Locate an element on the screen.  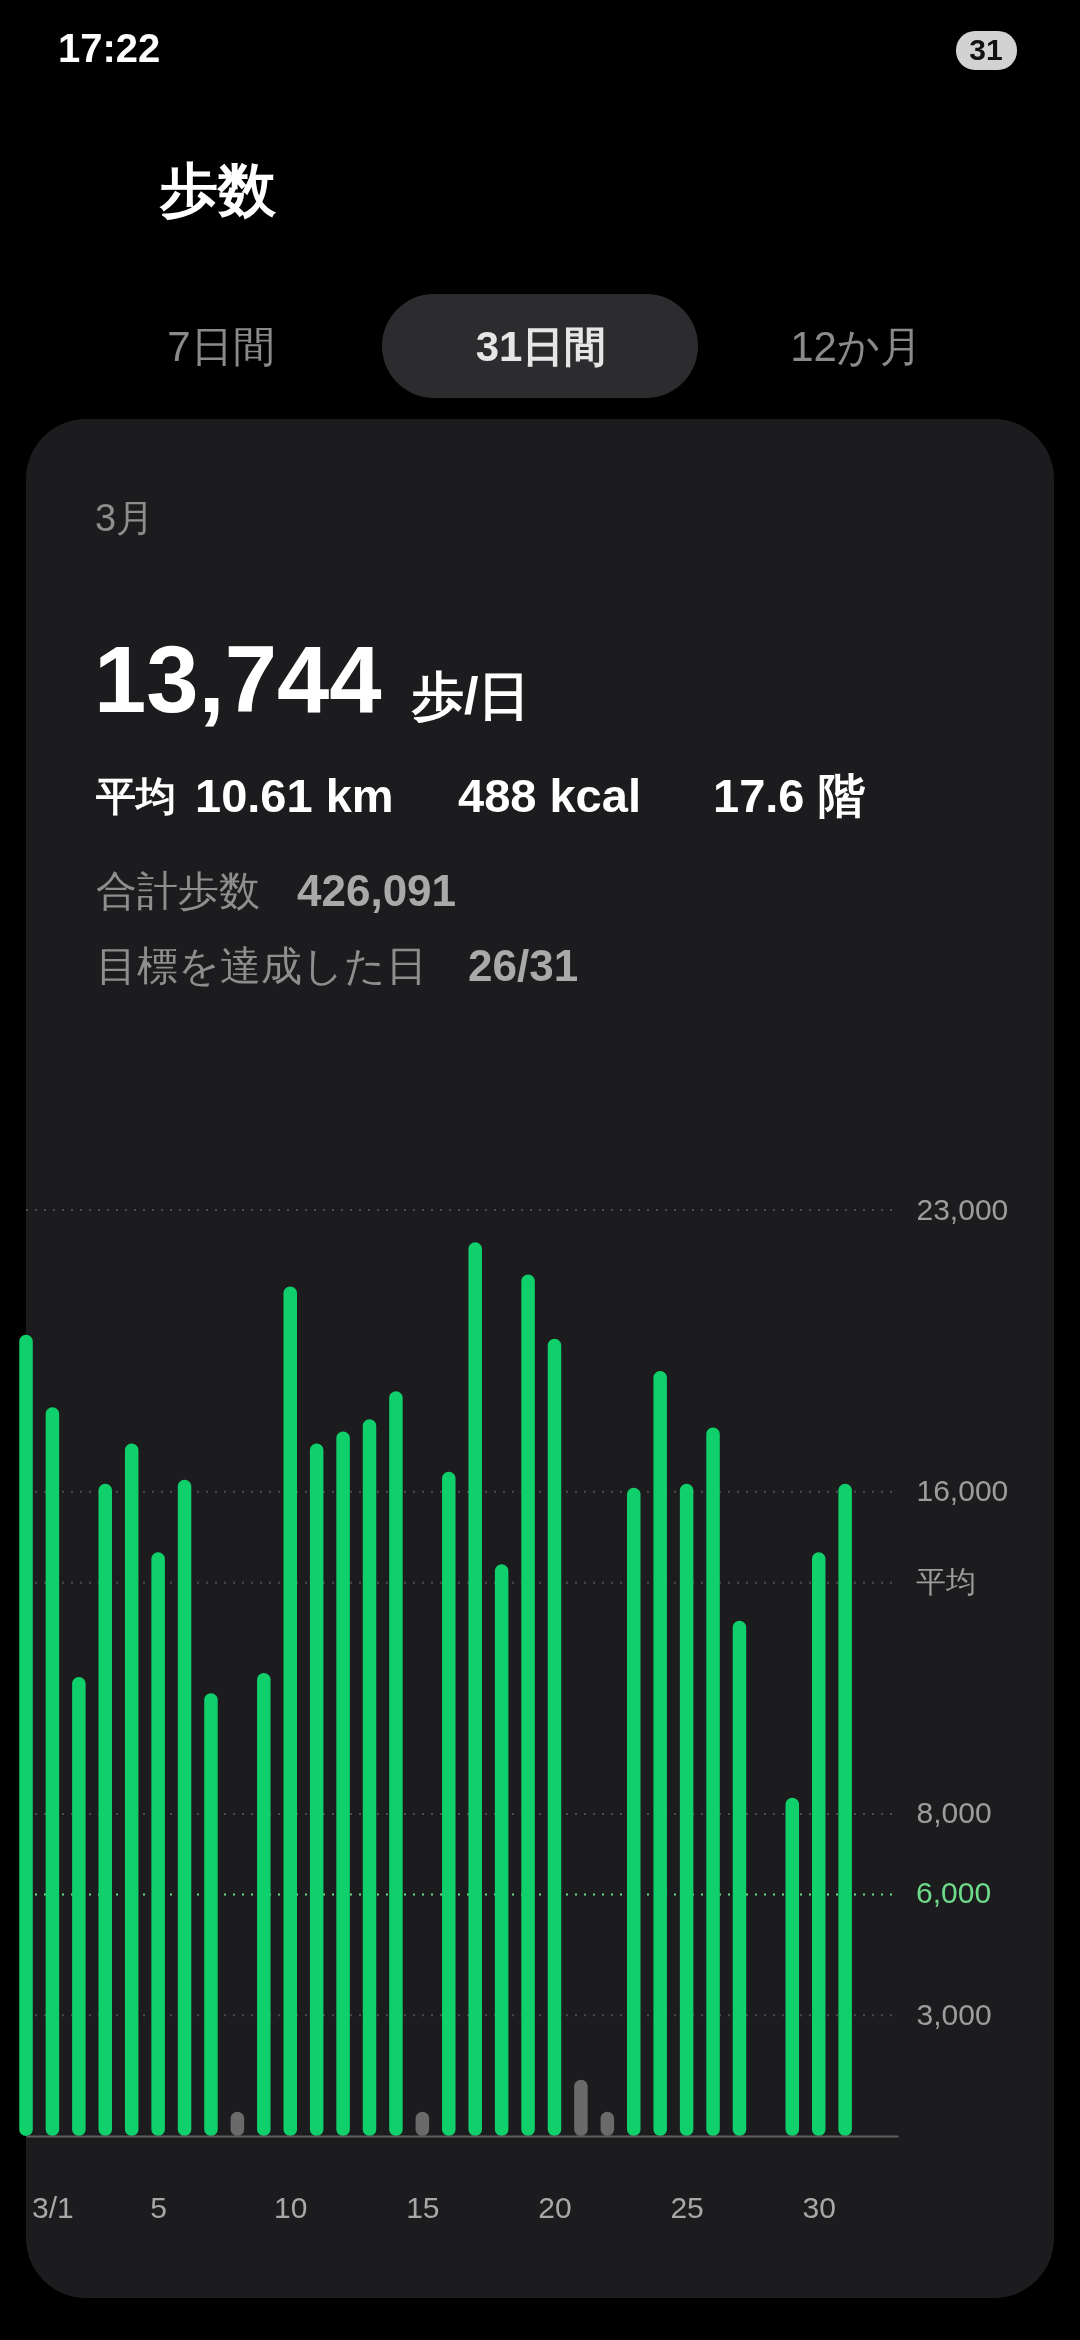
text: 17.6 階 is located at coordinates (789, 795).